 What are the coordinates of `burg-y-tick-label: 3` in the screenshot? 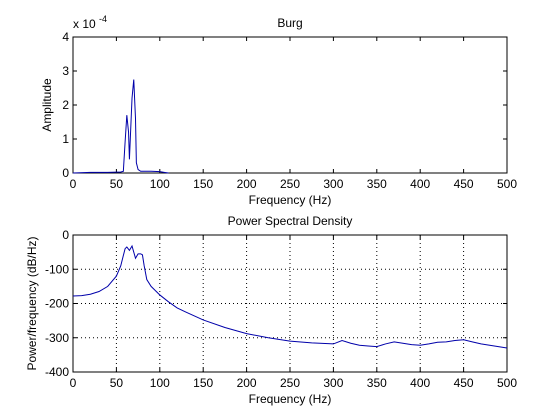 It's located at (65, 71).